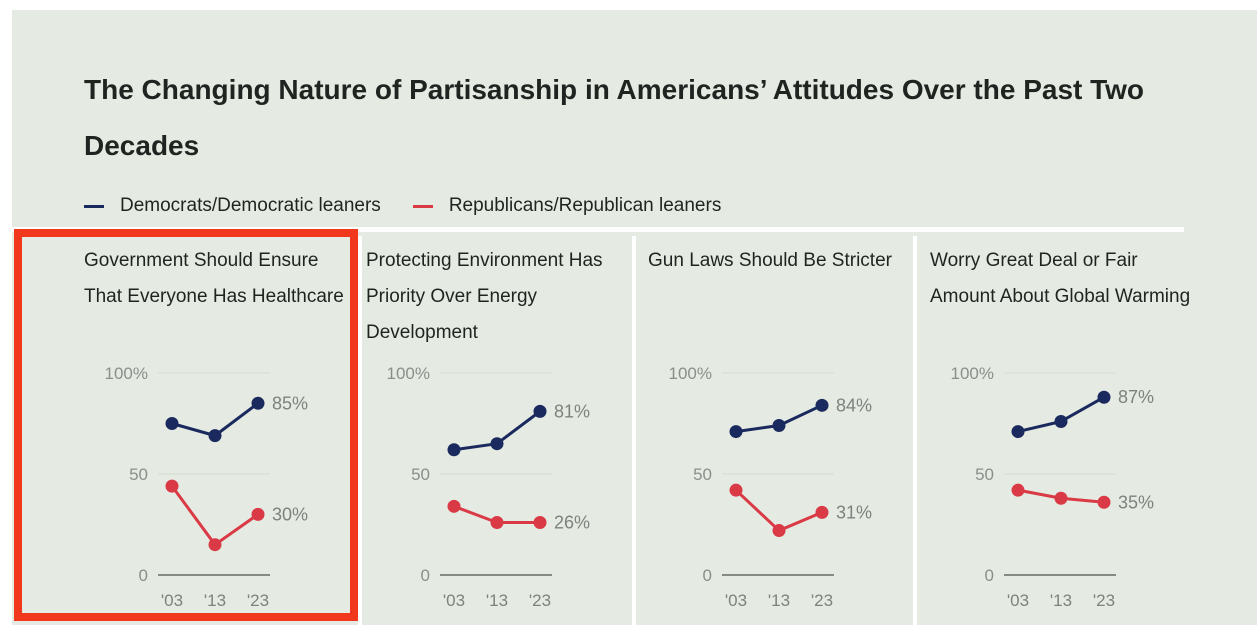  Describe the element at coordinates (736, 600) in the screenshot. I see `x-tick-label-2-0: '03` at that location.